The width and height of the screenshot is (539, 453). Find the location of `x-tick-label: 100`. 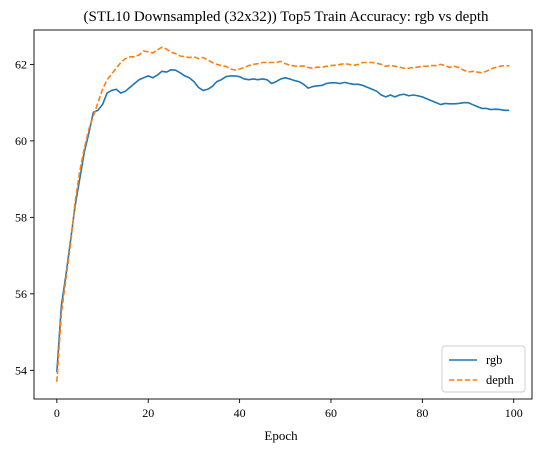

x-tick-label: 100 is located at coordinates (514, 413).